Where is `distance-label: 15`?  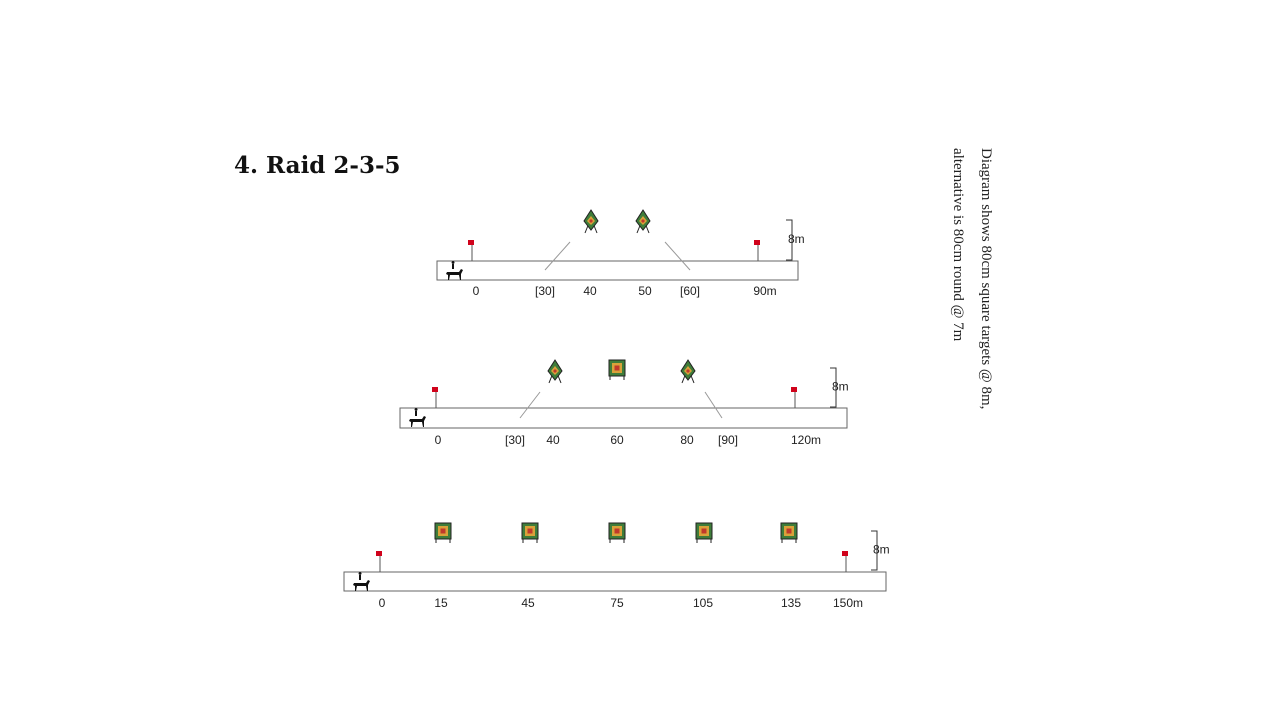
distance-label: 15 is located at coordinates (441, 603).